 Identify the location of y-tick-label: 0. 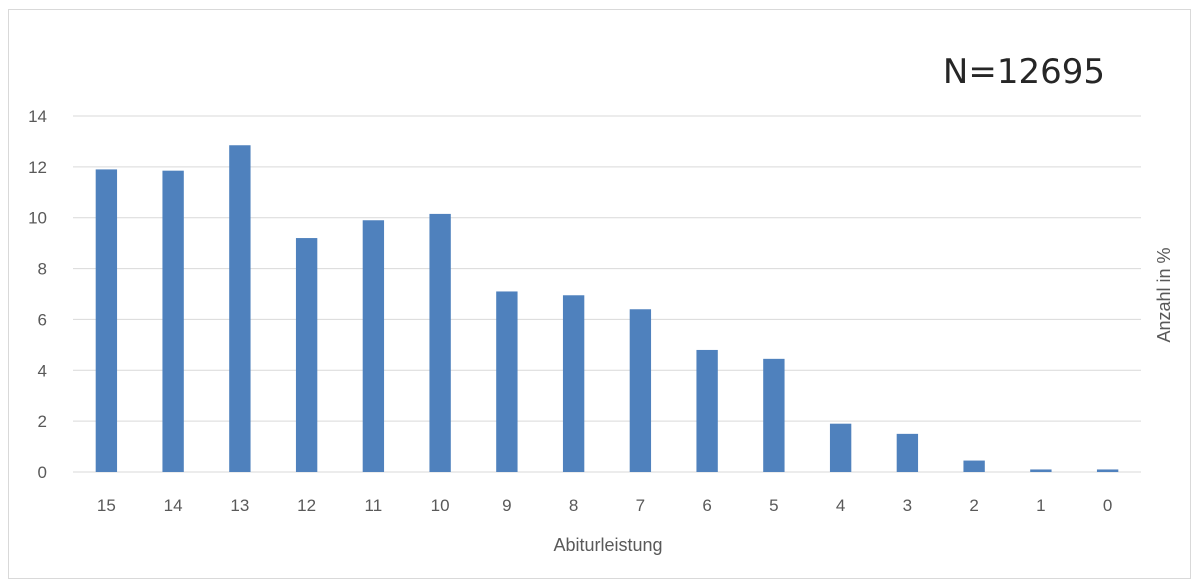
(42, 472).